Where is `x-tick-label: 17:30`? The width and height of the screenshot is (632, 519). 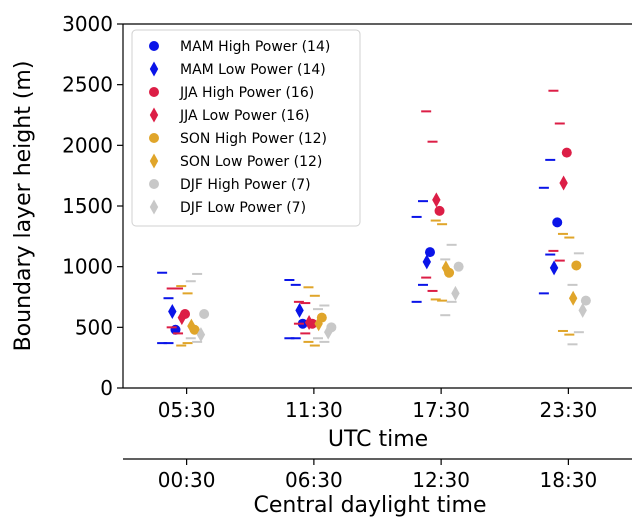 x-tick-label: 17:30 is located at coordinates (441, 410).